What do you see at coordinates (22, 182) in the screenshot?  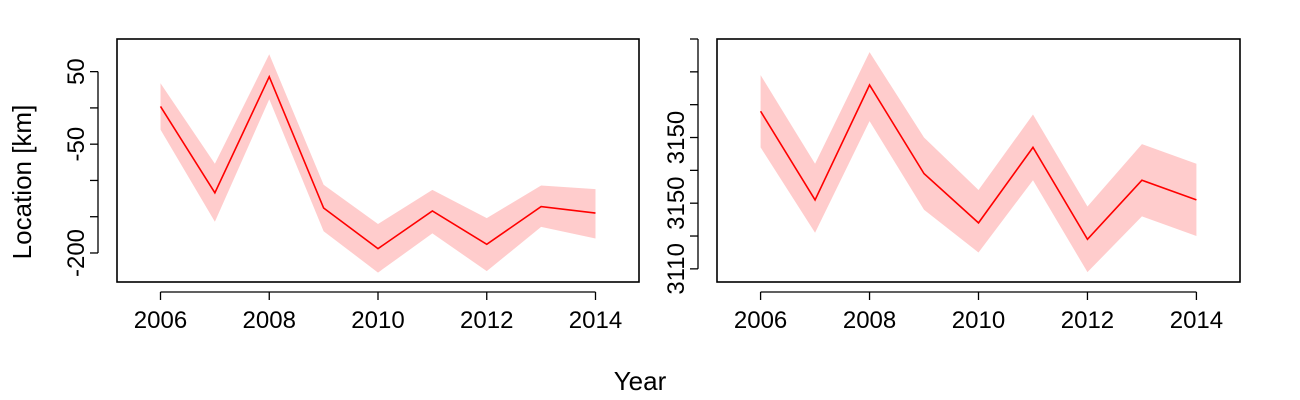 I see `shared-y-axis-title: Location [km]` at bounding box center [22, 182].